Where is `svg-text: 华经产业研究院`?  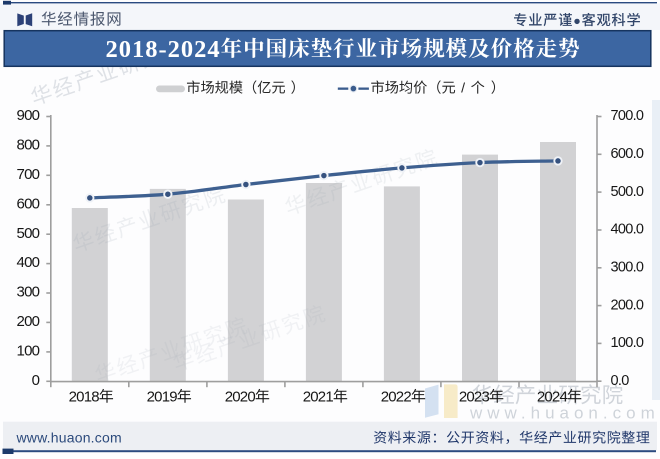 svg-text: 华经产业研究院 is located at coordinates (548, 396).